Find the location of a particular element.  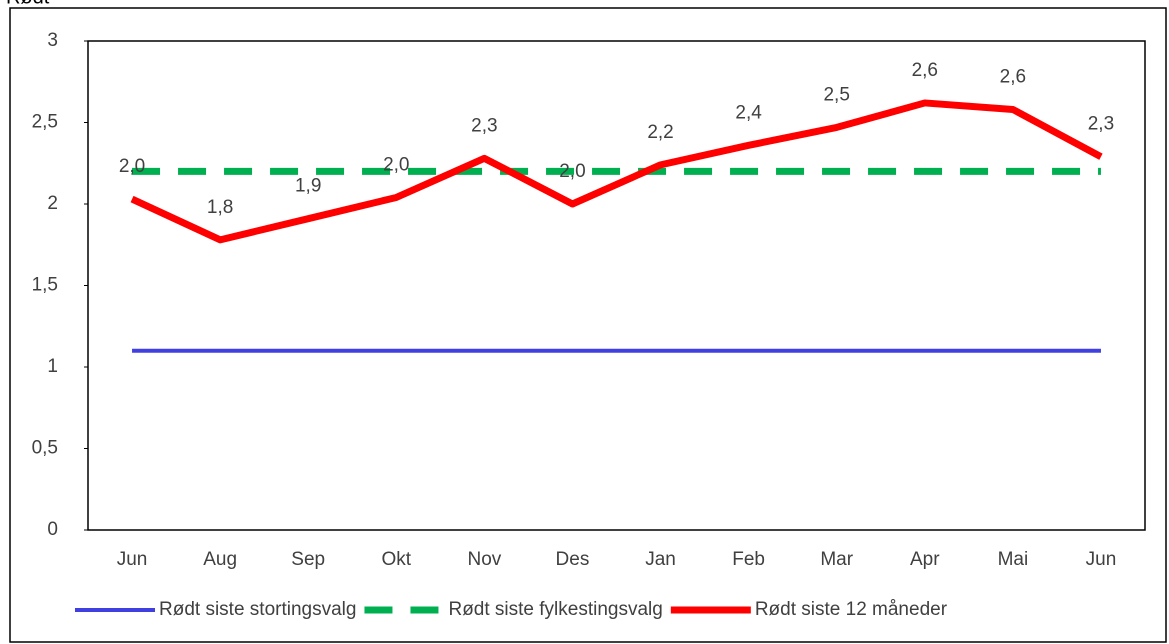

y-tick-label: 1,5 is located at coordinates (45, 285).